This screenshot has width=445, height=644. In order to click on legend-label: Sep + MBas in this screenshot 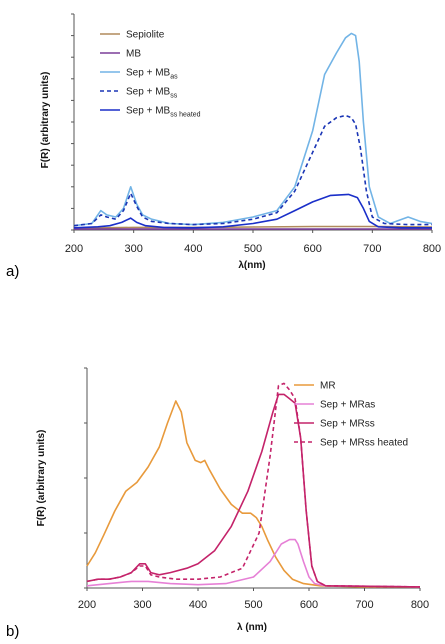, I will do `click(152, 74)`.